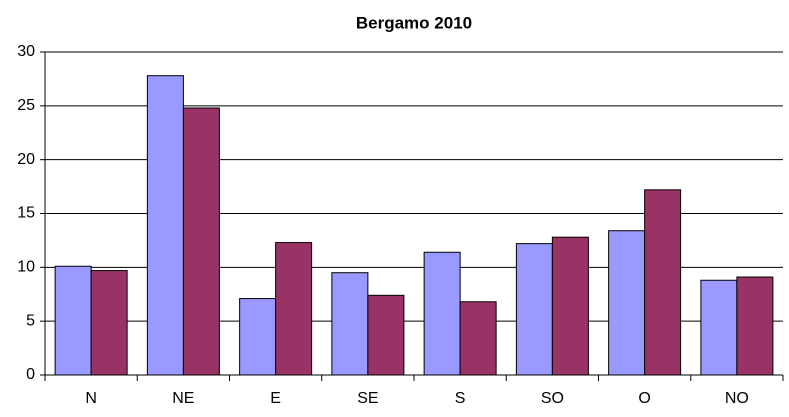 The height and width of the screenshot is (417, 789). What do you see at coordinates (737, 398) in the screenshot?
I see `x-tick-label: NO` at bounding box center [737, 398].